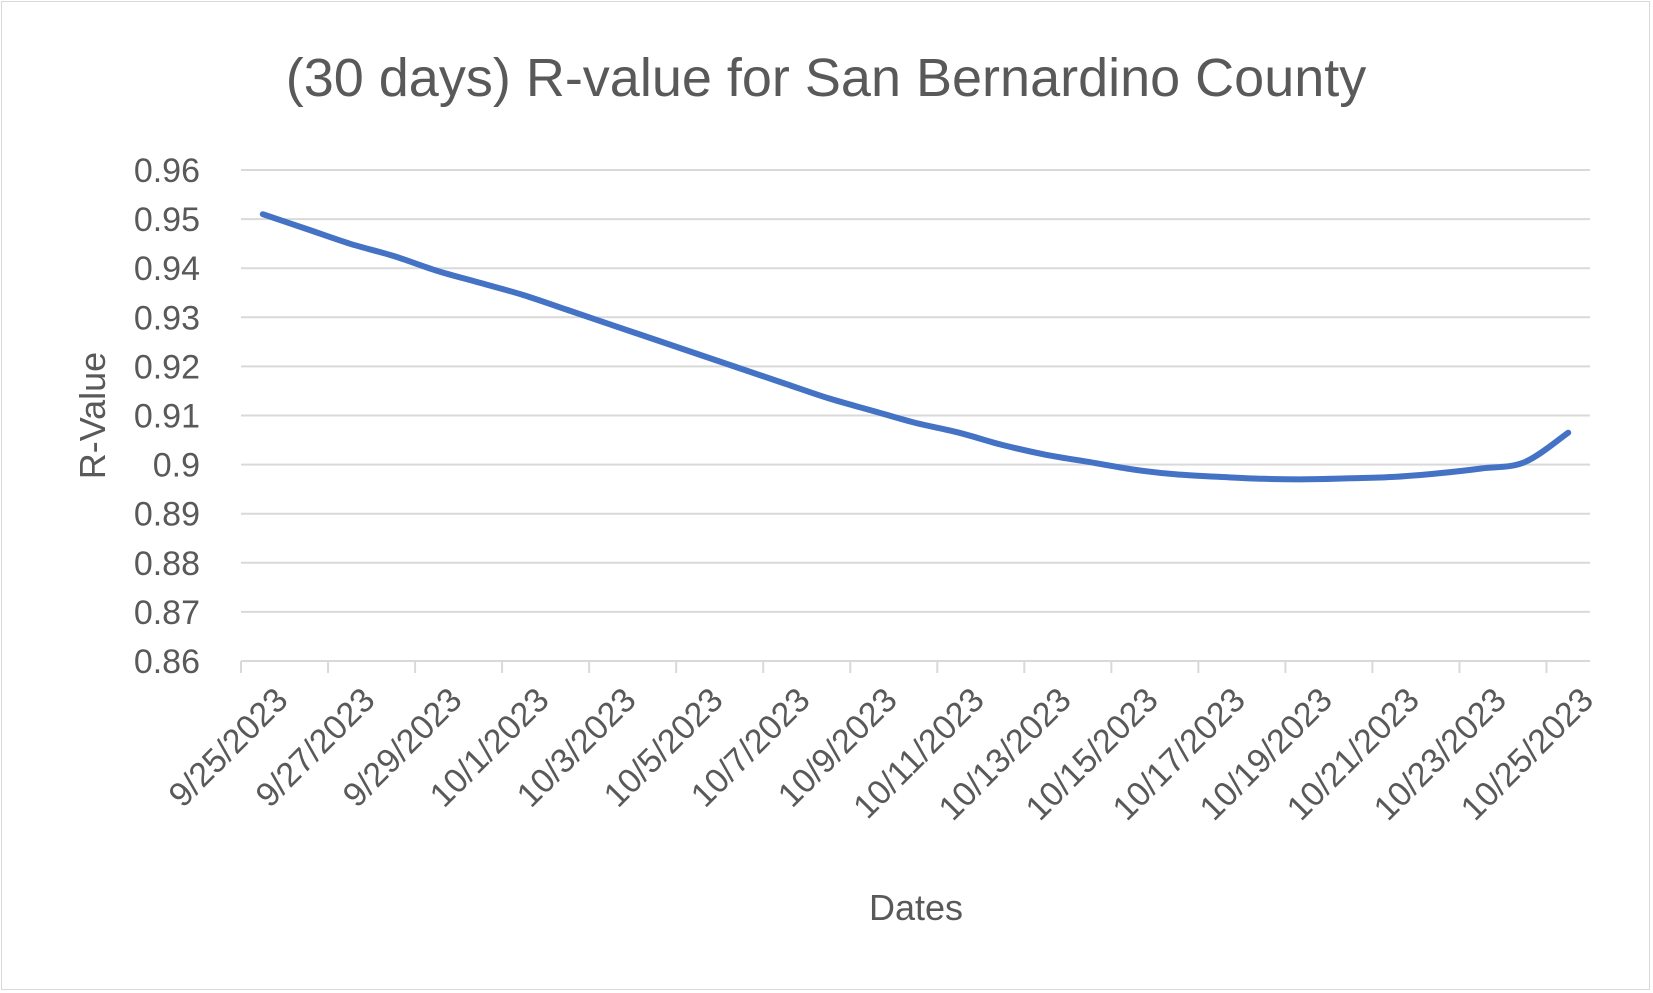  Describe the element at coordinates (167, 220) in the screenshot. I see `y-tick-label: 0.95` at that location.